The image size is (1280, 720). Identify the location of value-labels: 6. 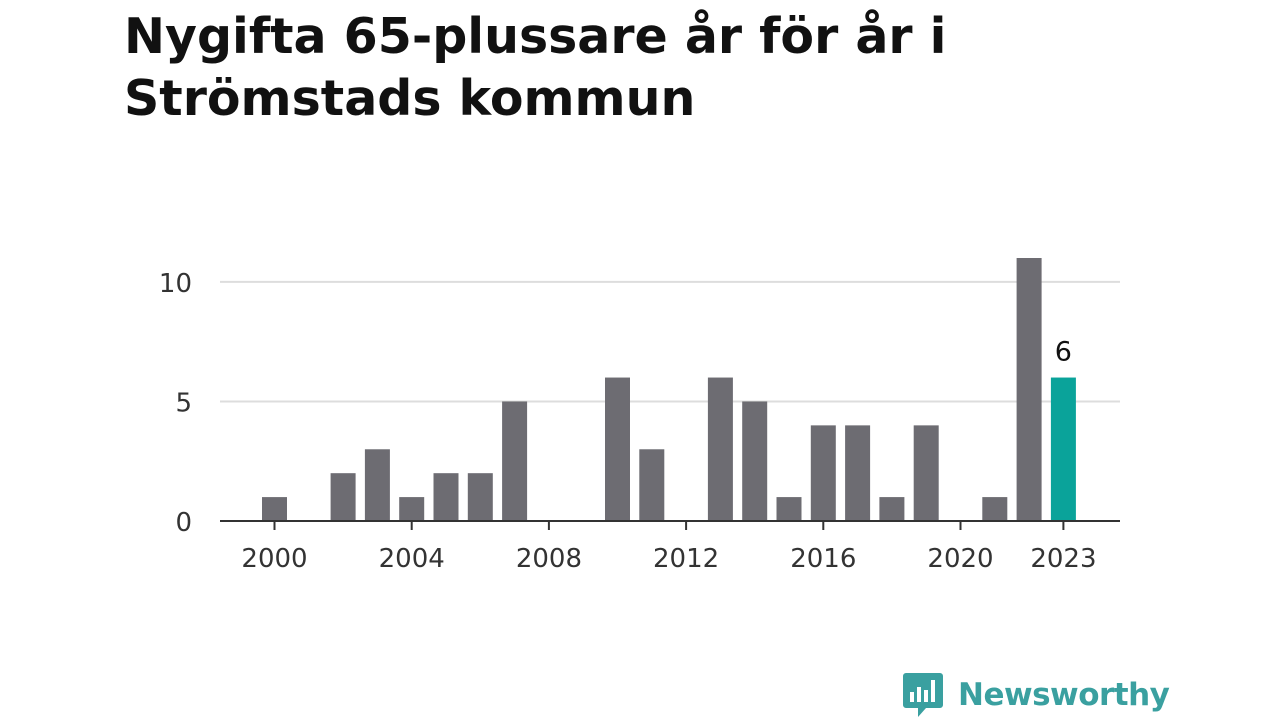
(1063, 352).